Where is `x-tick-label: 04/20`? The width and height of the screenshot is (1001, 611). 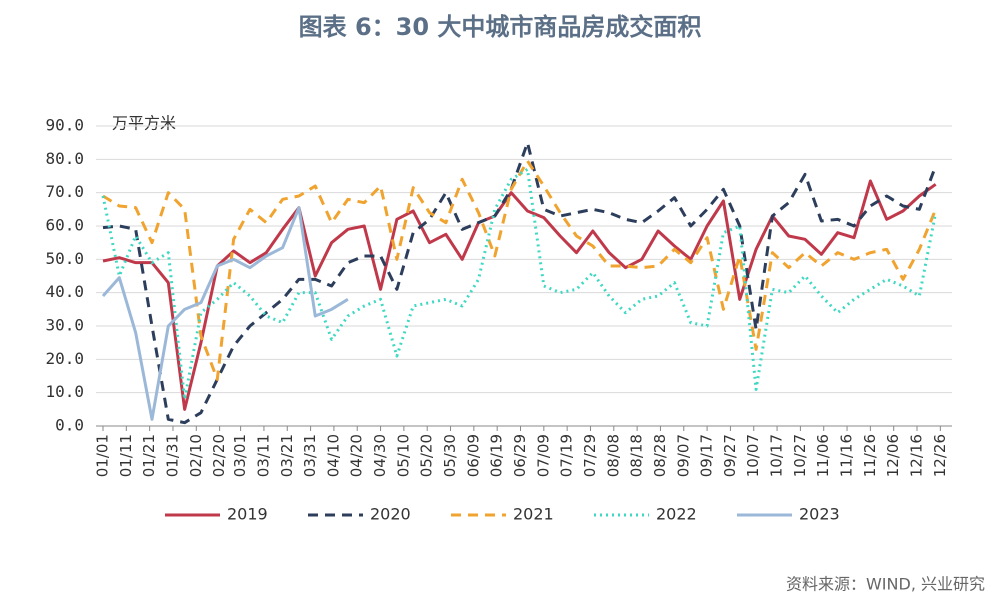 x-tick-label: 04/20 is located at coordinates (357, 455).